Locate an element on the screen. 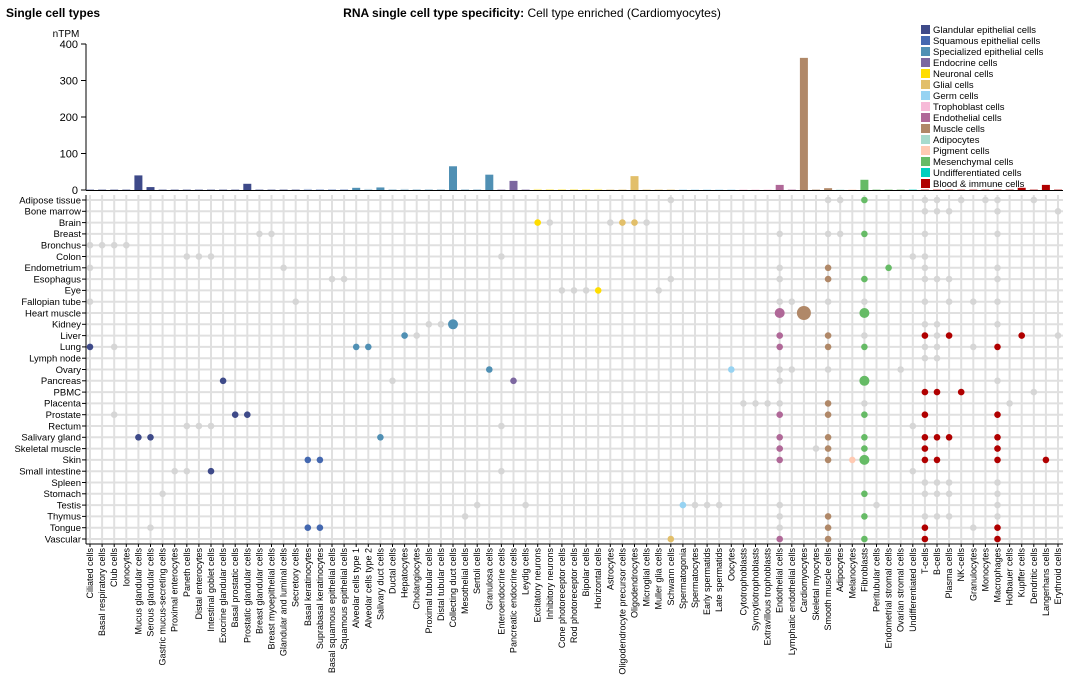  cell-type-label: Hepatocytes is located at coordinates (405, 573).